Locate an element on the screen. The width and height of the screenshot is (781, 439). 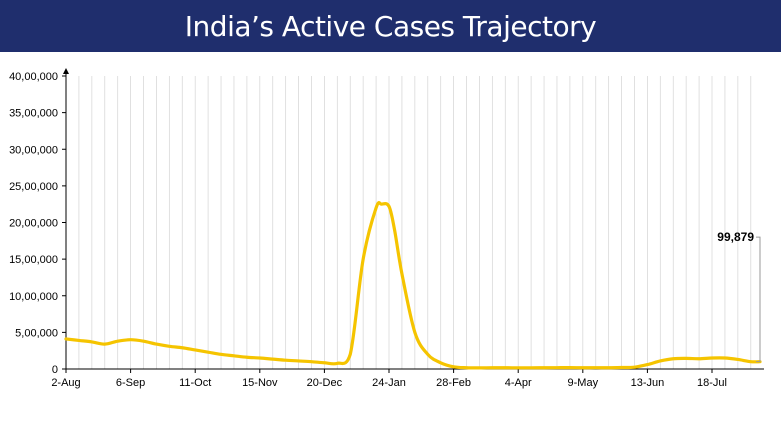
y-tick-label: 40,00,000 is located at coordinates (33, 77).